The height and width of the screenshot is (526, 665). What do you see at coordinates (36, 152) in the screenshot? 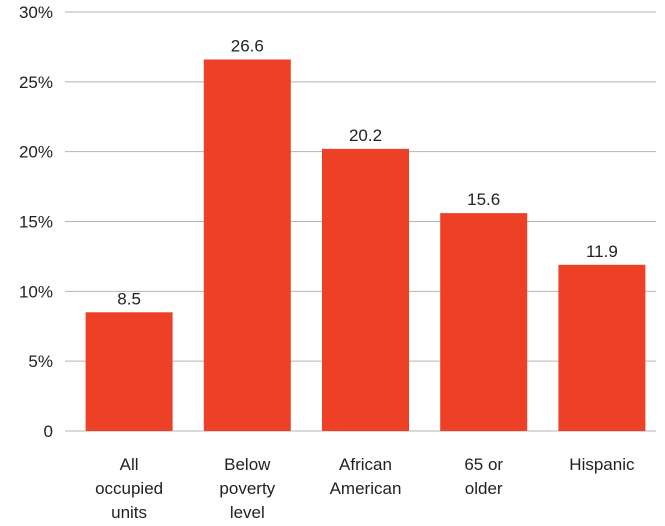
I see `y-tick-label: 20%` at bounding box center [36, 152].